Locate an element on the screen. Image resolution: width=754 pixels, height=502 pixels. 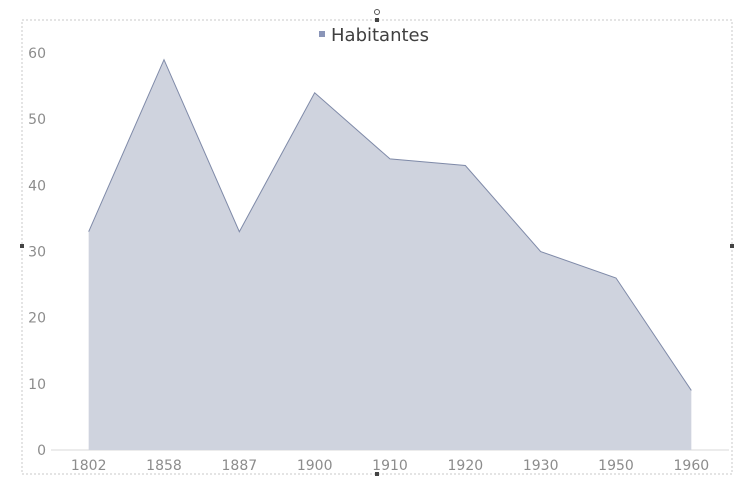
y-tick-label: 0 is located at coordinates (41, 451).